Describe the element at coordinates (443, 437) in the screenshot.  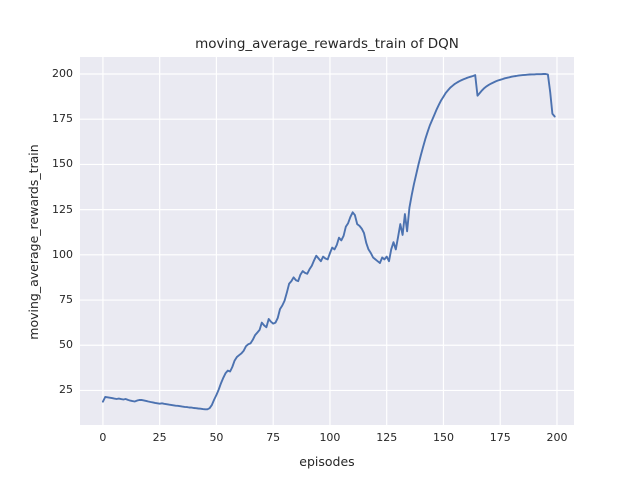
I see `x-tick-label: 150` at that location.